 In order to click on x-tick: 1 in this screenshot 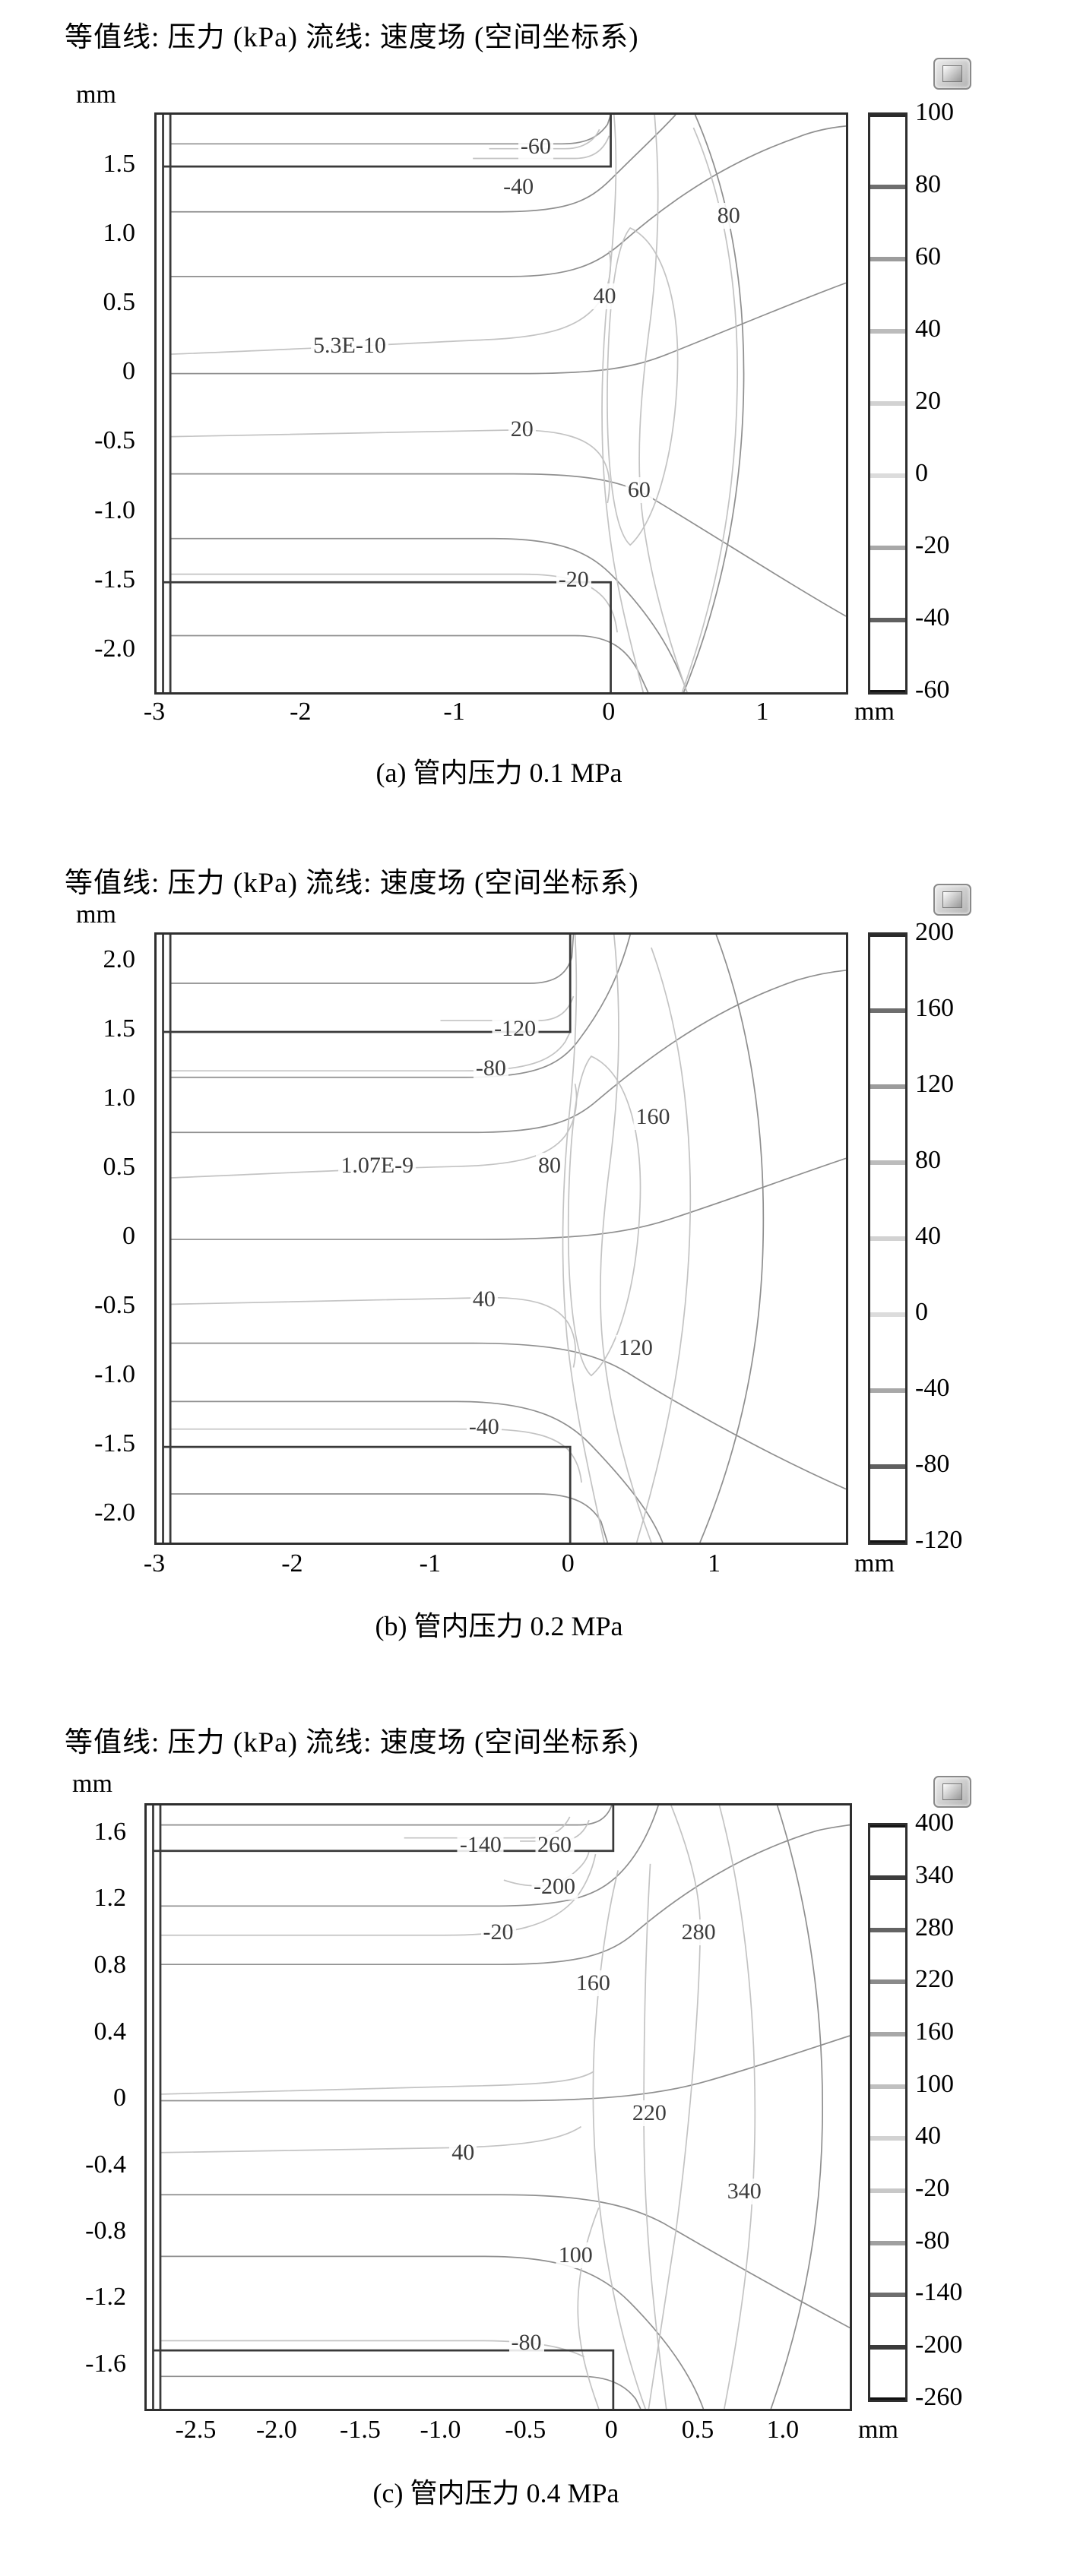, I will do `click(762, 712)`.